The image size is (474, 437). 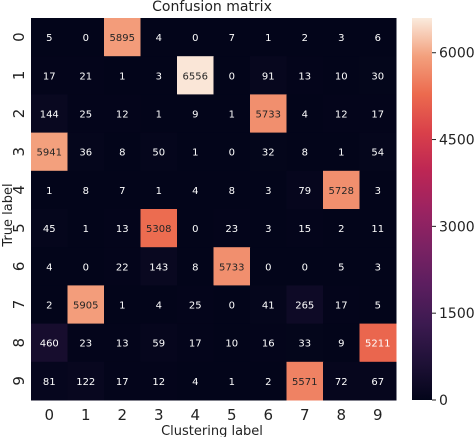 What do you see at coordinates (341, 382) in the screenshot?
I see `heatmap-cell-label: 72` at bounding box center [341, 382].